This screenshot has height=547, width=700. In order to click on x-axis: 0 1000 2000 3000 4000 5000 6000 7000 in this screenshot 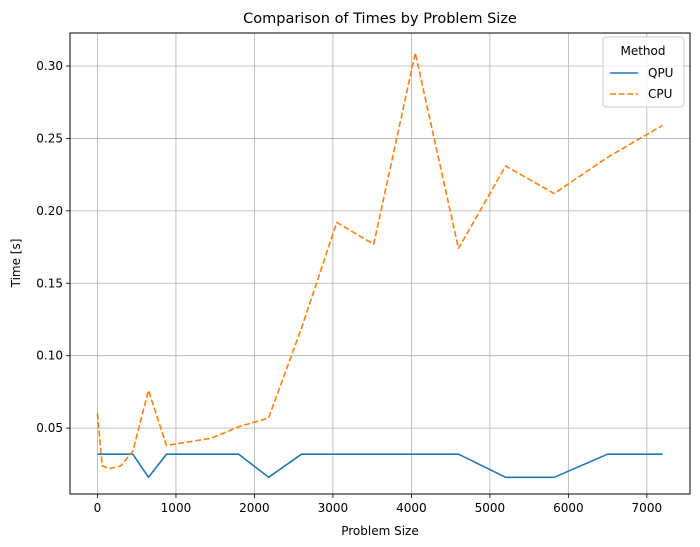, I will do `click(378, 504)`.